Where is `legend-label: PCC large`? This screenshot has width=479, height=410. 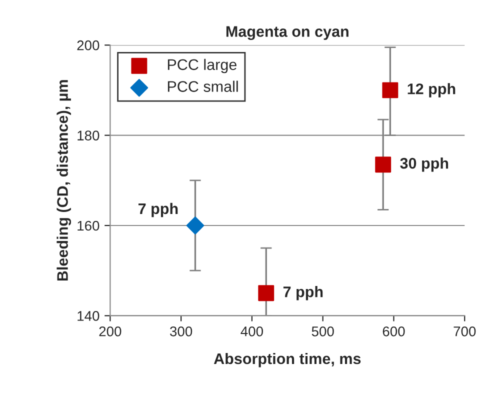 legend-label: PCC large is located at coordinates (202, 66).